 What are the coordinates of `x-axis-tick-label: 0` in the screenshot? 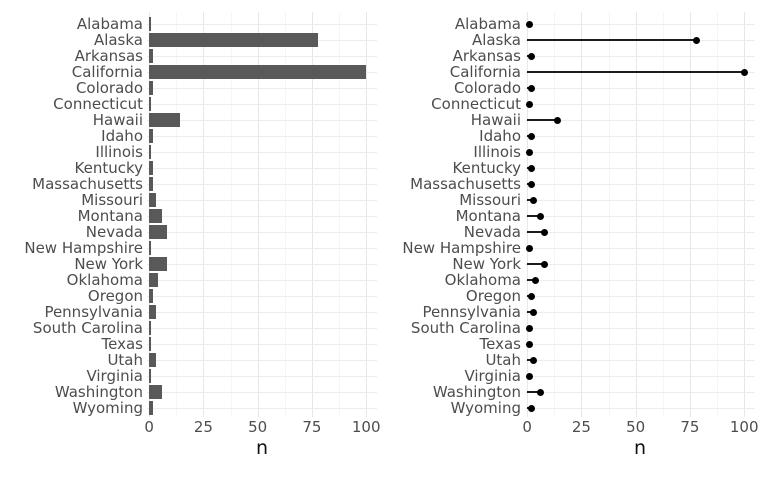 It's located at (149, 427).